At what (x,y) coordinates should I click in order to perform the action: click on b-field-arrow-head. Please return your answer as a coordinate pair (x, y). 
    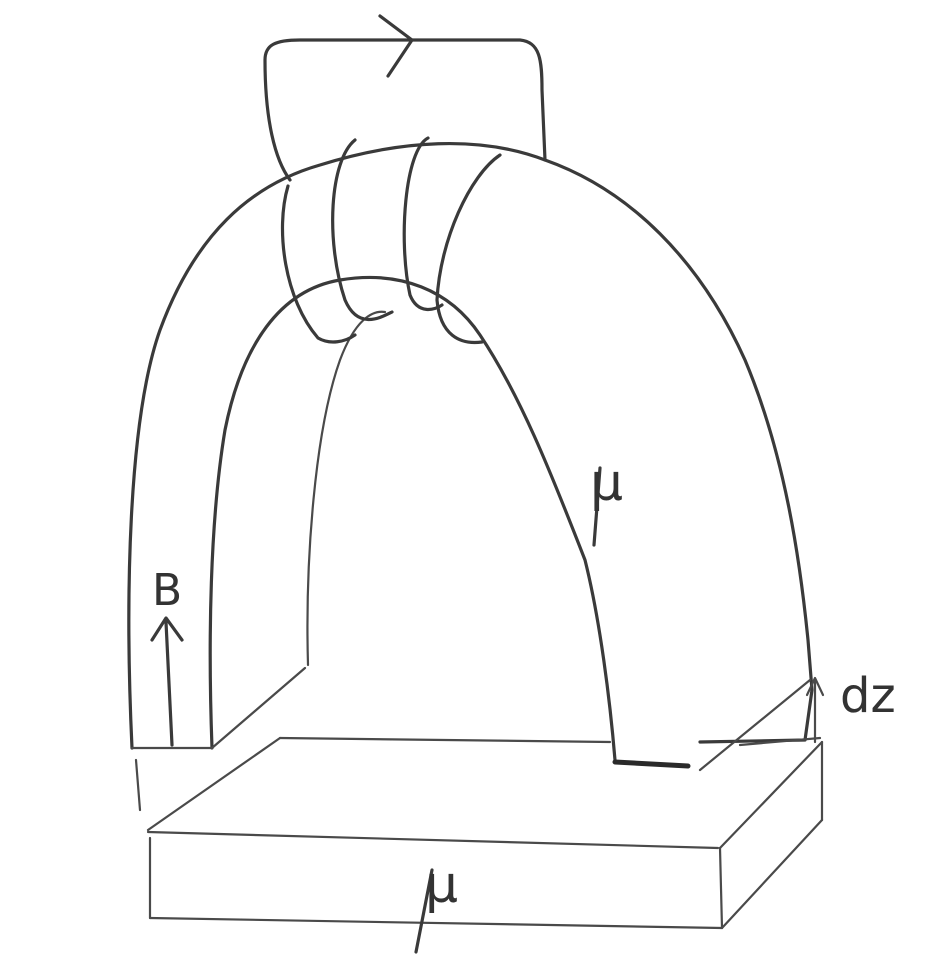
    Looking at the image, I should click on (167, 629).